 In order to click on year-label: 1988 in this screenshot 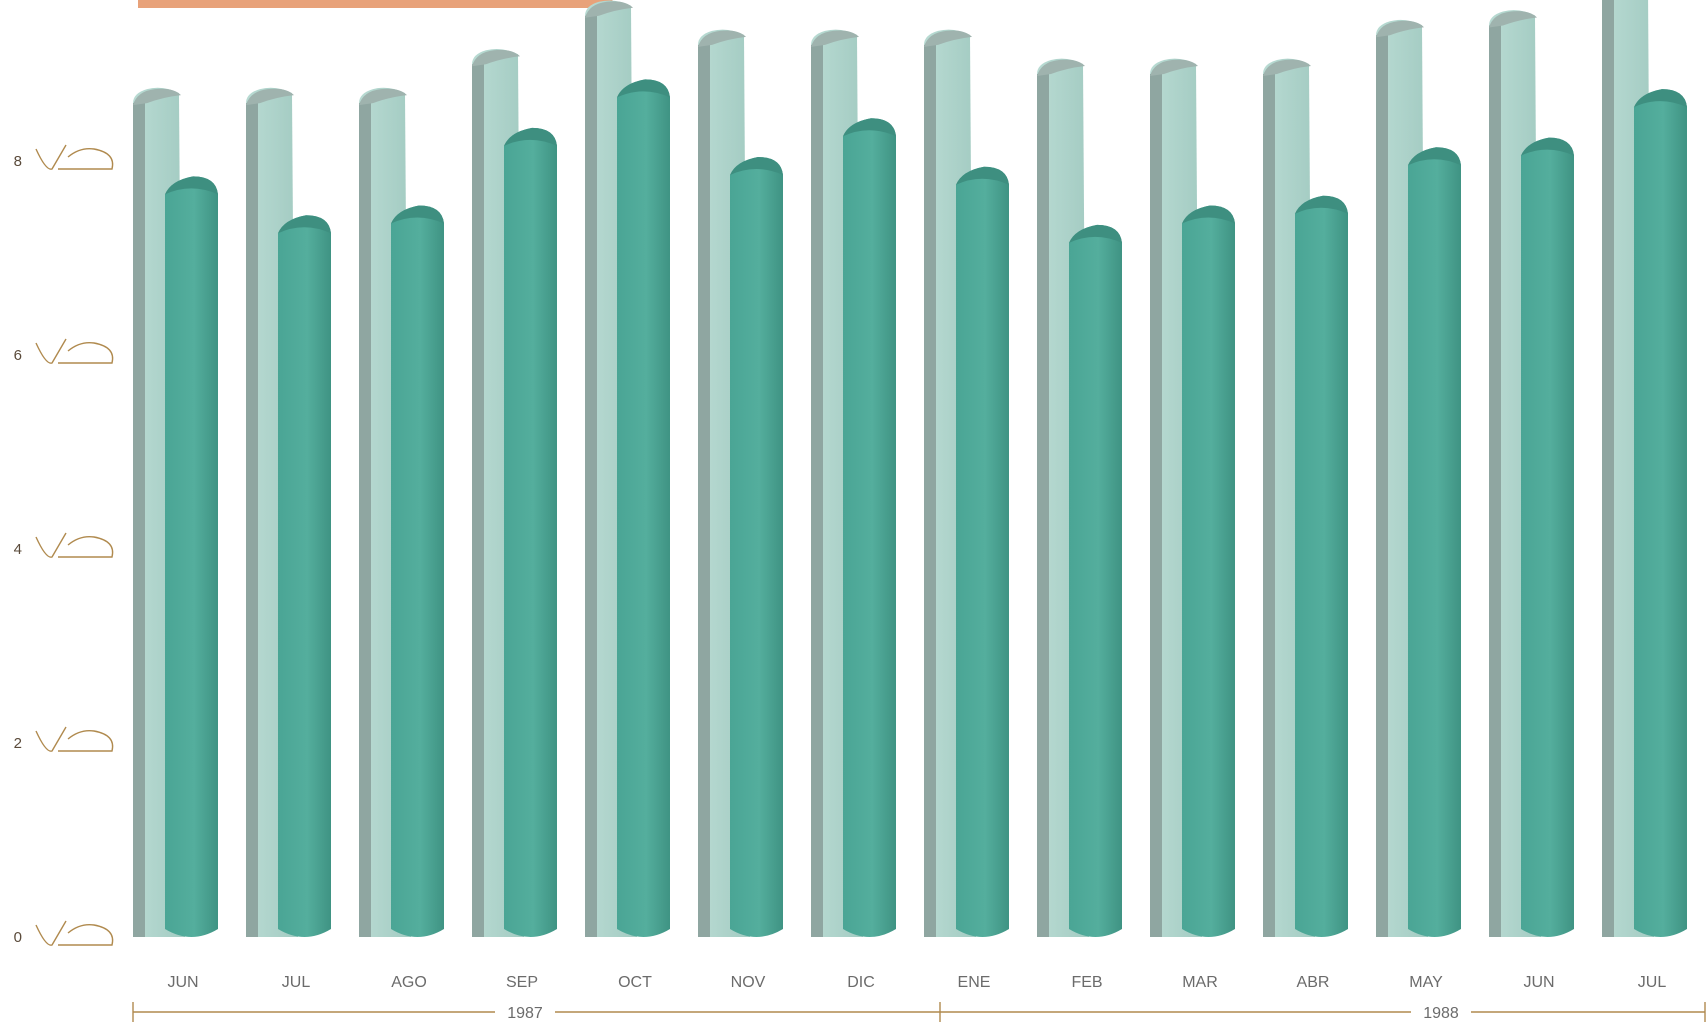, I will do `click(1441, 1013)`.